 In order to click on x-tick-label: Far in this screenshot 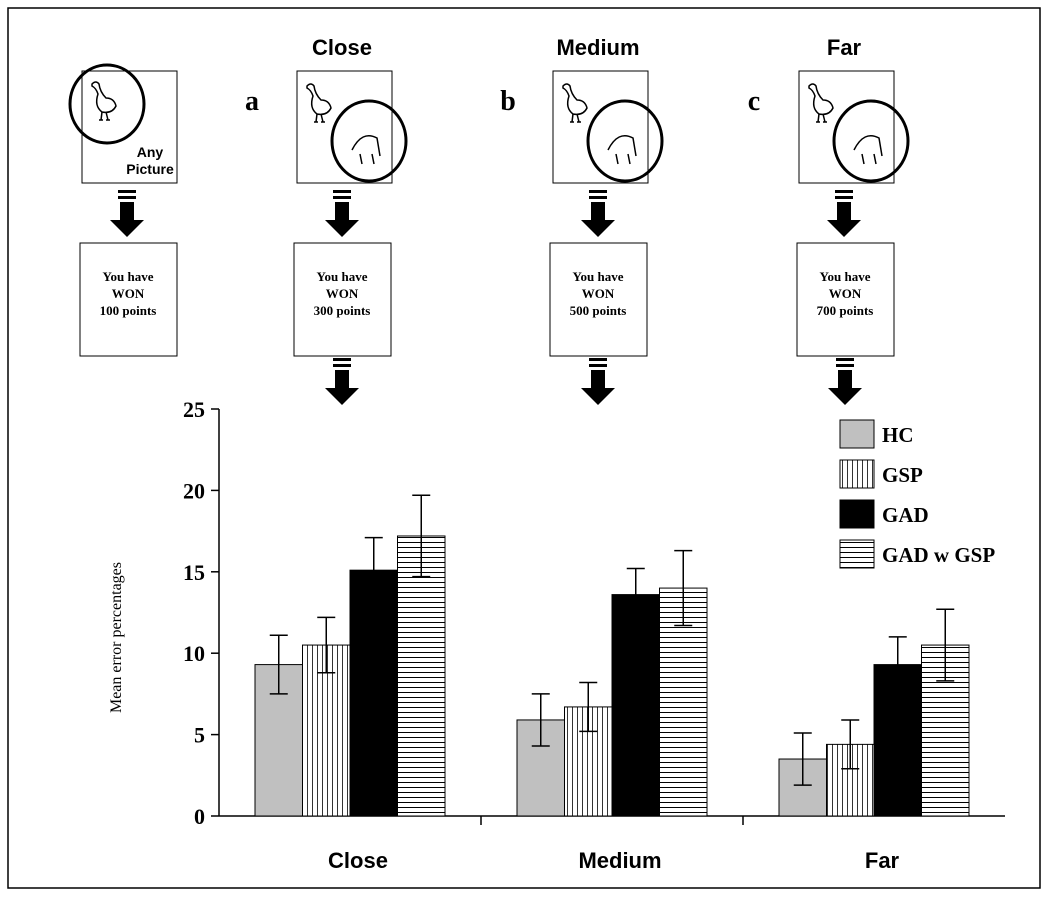, I will do `click(882, 860)`.